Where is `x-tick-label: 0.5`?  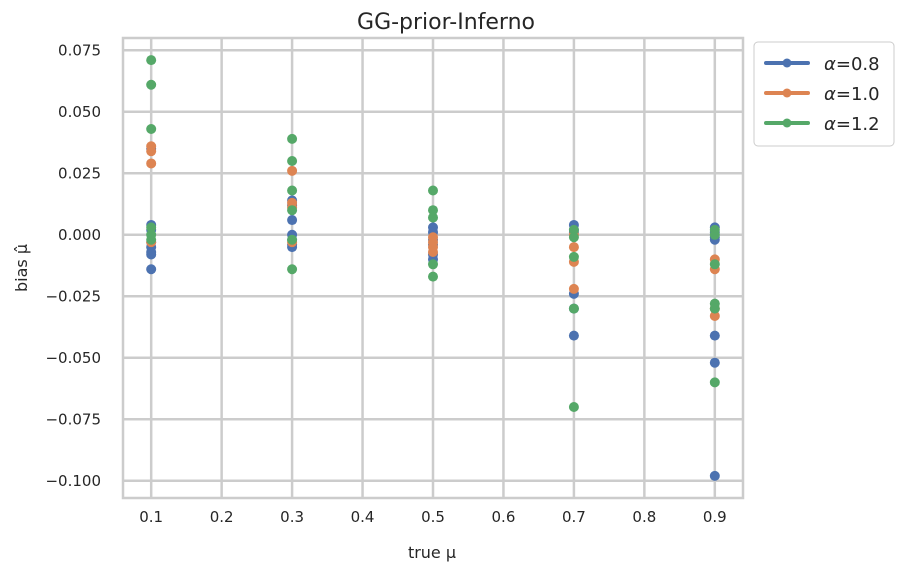 x-tick-label: 0.5 is located at coordinates (433, 517).